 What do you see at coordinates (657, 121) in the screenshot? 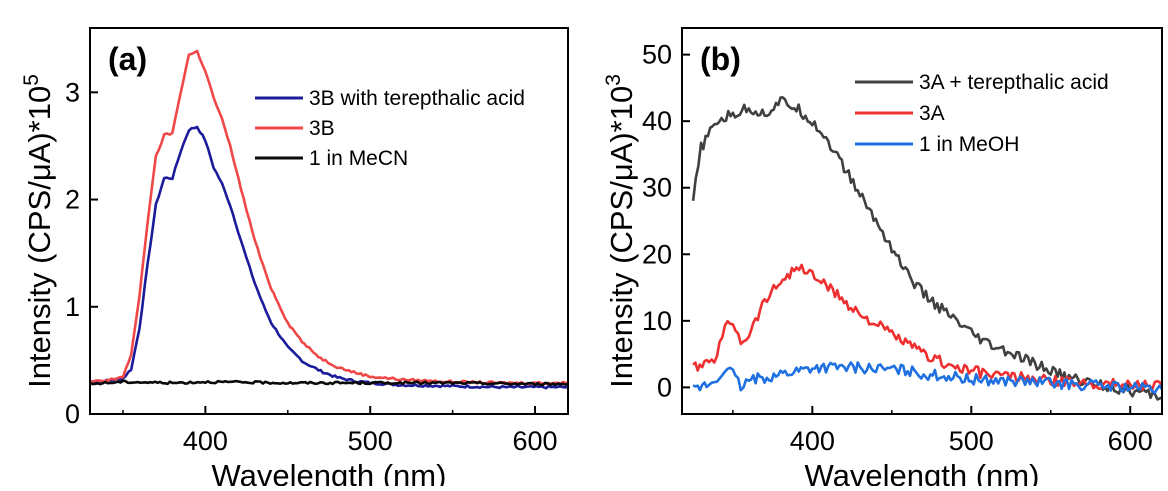
I see `y-tick-label: 40` at bounding box center [657, 121].